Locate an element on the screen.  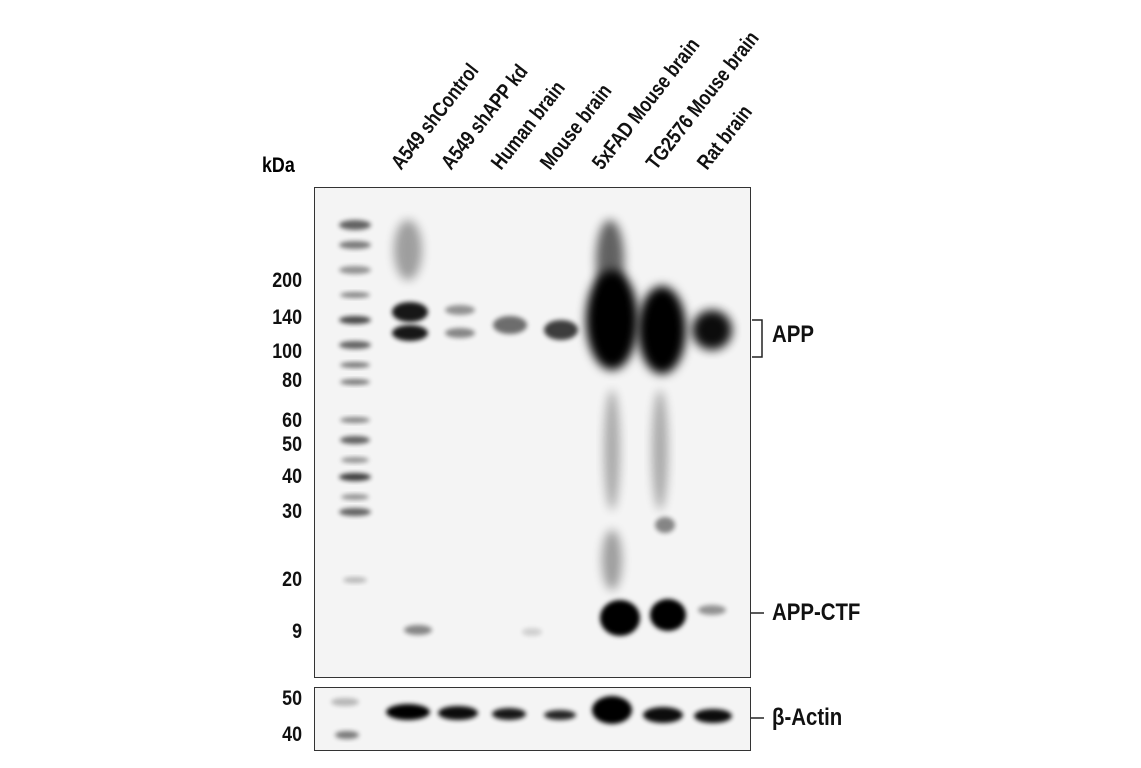
mw-marker: 200 is located at coordinates (287, 280).